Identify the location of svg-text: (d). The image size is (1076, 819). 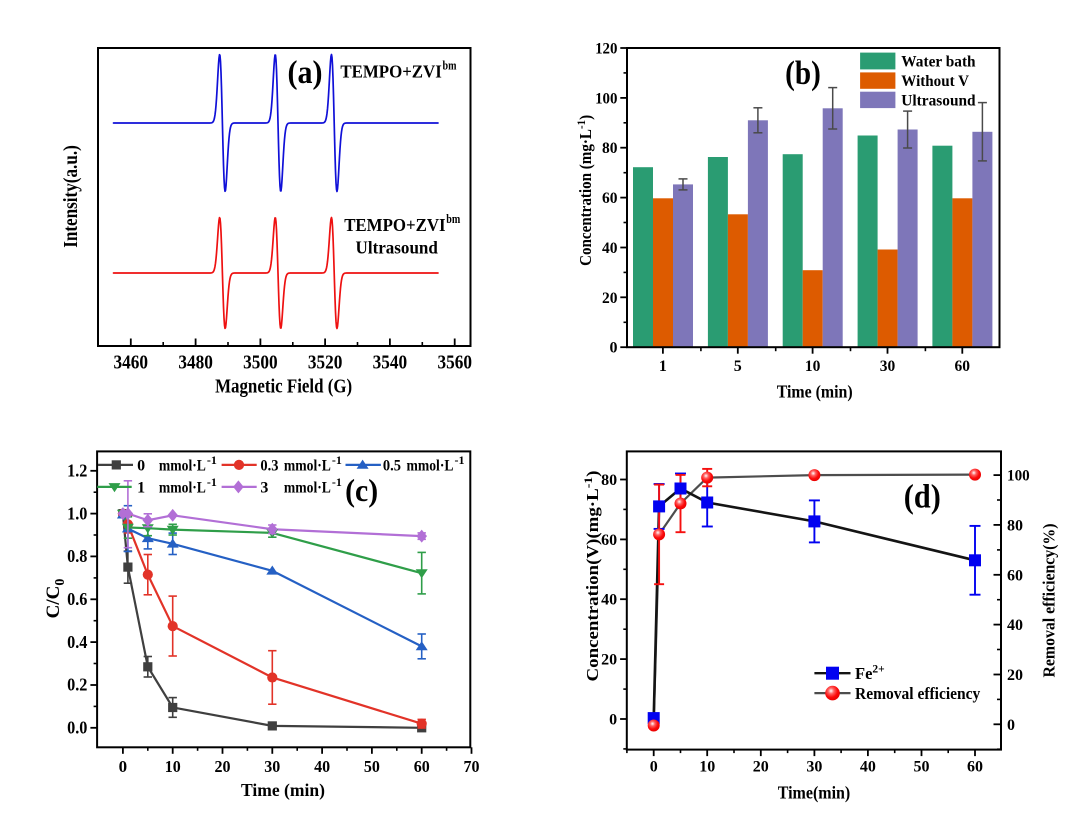
(922, 496).